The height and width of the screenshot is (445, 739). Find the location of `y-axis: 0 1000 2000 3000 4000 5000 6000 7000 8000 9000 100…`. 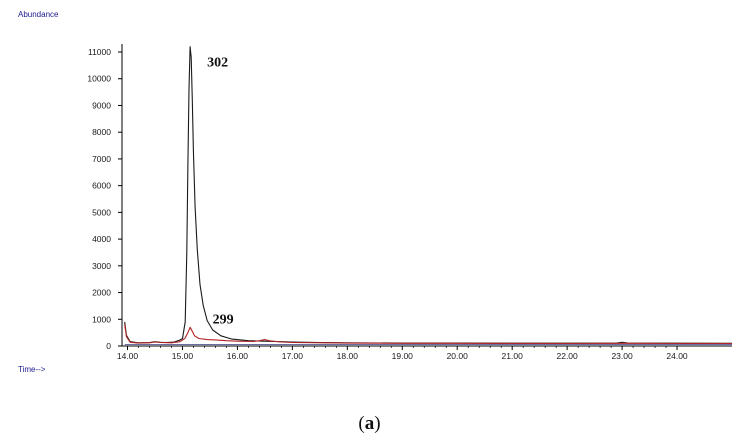

y-axis: 0 1000 2000 3000 4000 5000 6000 7000 8000 9000 100… is located at coordinates (104, 199).